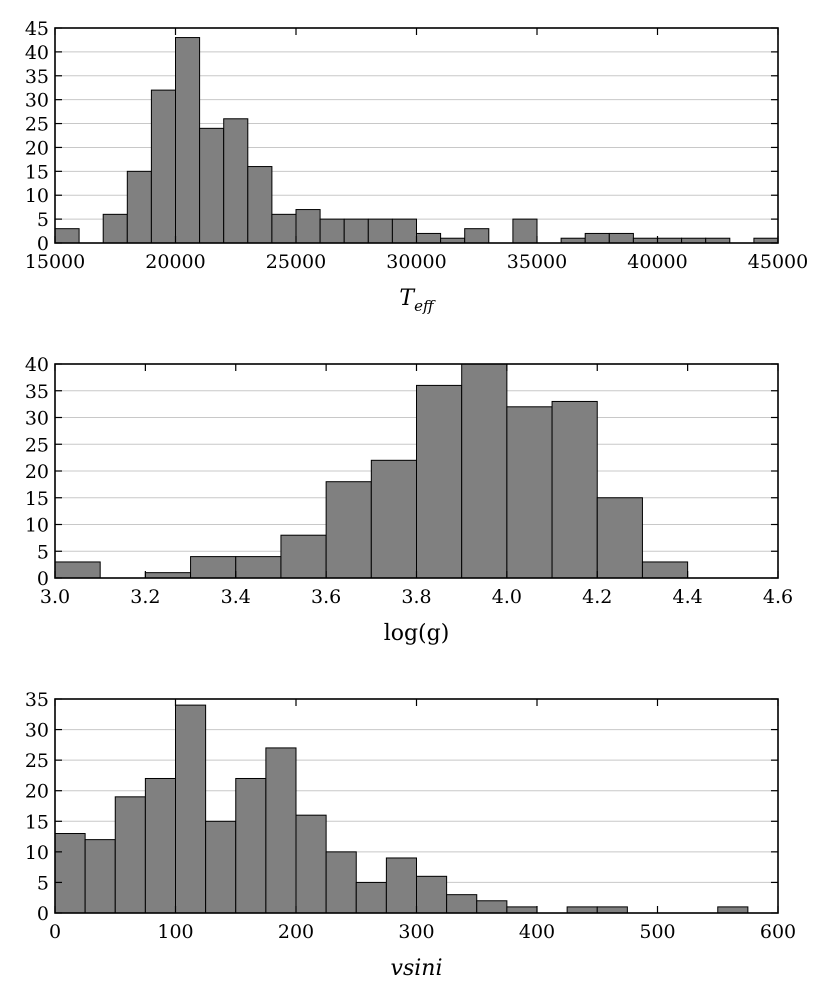  I want to click on x-tick-label: 40000, so click(657, 262).